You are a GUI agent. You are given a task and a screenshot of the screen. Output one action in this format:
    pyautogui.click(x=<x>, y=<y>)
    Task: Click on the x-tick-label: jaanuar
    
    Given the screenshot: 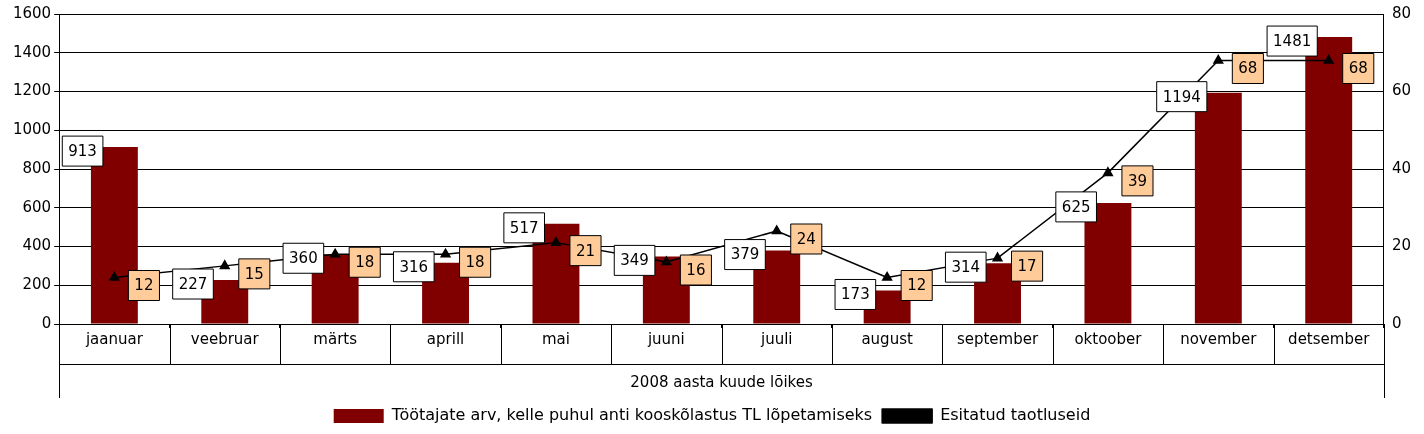 What is the action you would take?
    pyautogui.click(x=114, y=338)
    